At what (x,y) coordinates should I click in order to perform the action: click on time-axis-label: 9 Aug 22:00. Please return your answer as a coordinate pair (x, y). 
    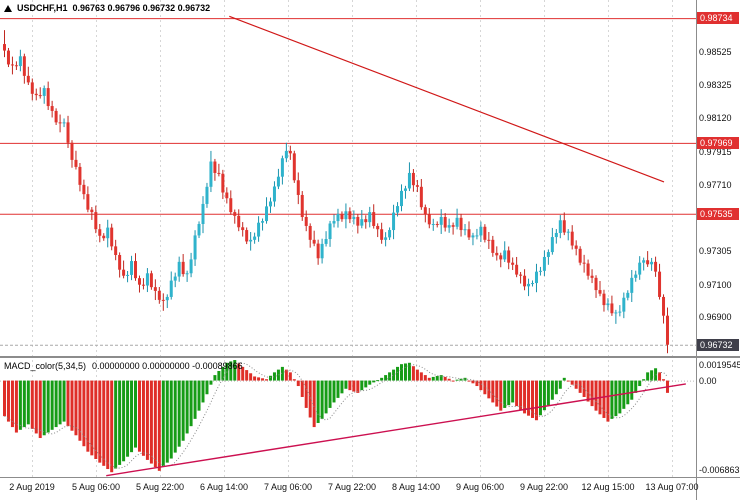
    Looking at the image, I should click on (544, 487).